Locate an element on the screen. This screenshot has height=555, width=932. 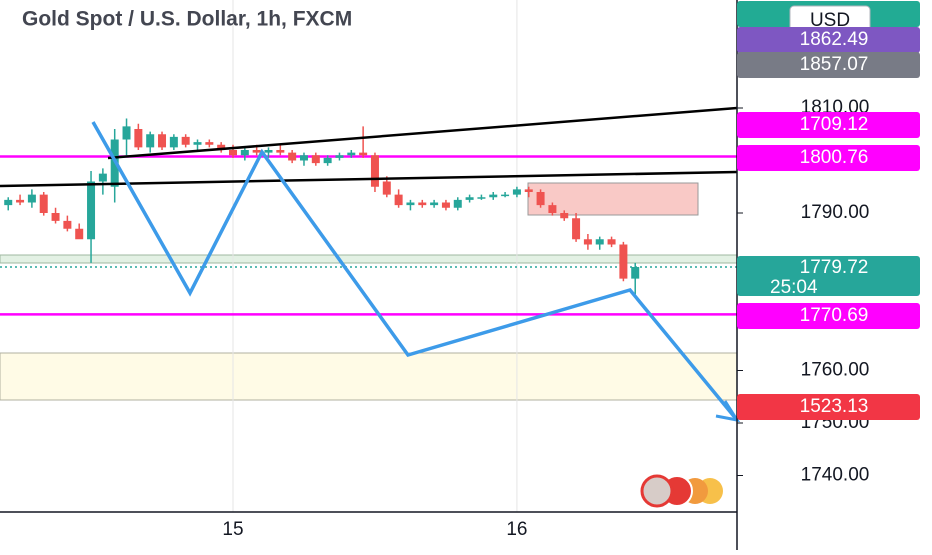
y-tick-label: 1790.00 is located at coordinates (835, 212).